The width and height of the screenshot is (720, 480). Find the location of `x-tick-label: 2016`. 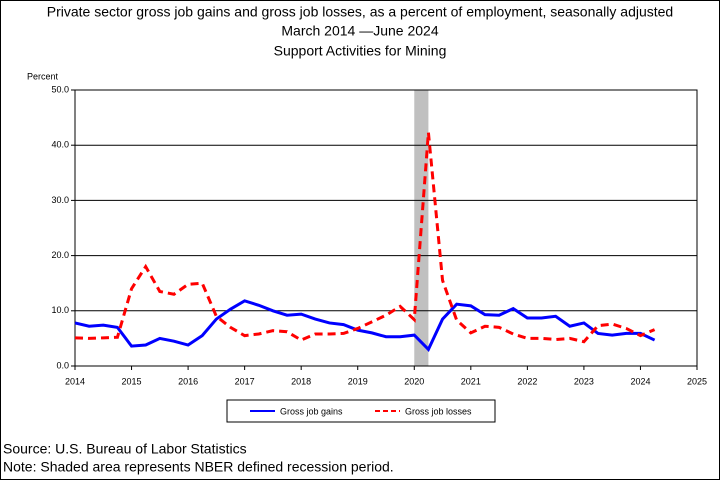

x-tick-label: 2016 is located at coordinates (188, 381).